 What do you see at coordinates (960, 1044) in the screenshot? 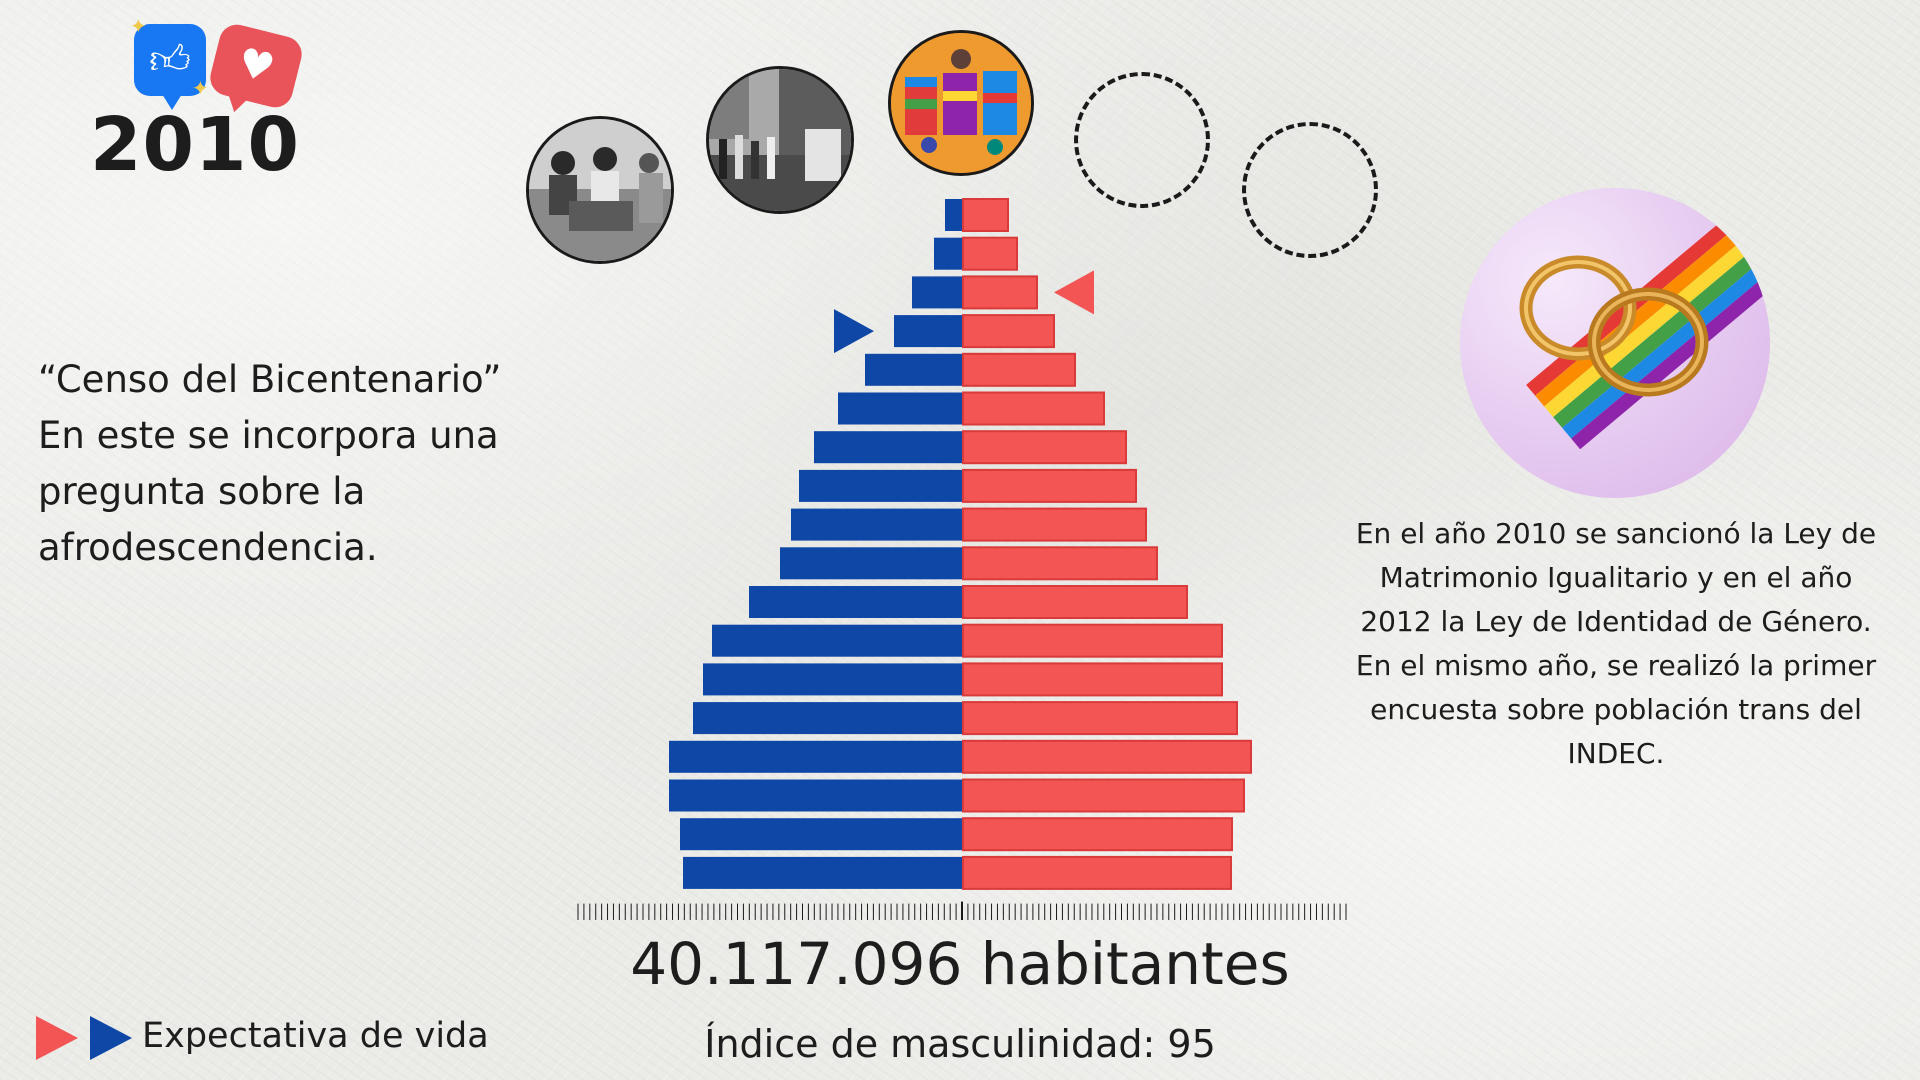
I see `masculinity-index: Índice de masculinidad: 95` at bounding box center [960, 1044].